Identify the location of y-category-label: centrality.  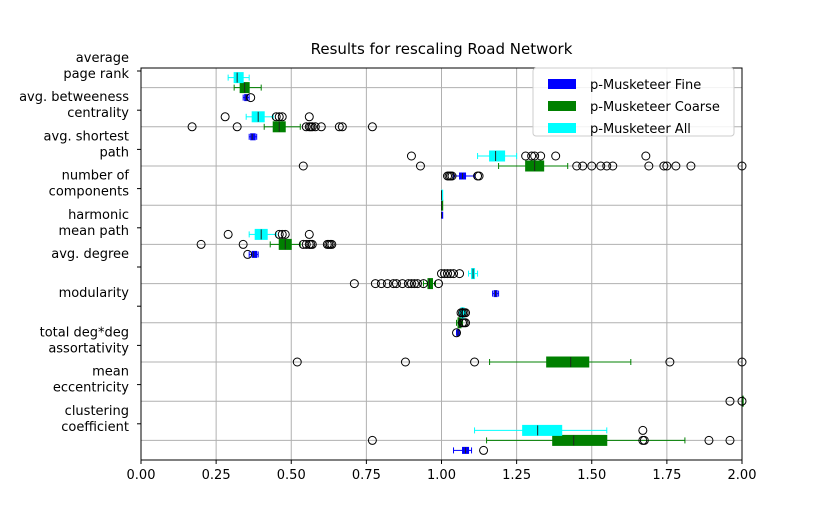
(98, 113).